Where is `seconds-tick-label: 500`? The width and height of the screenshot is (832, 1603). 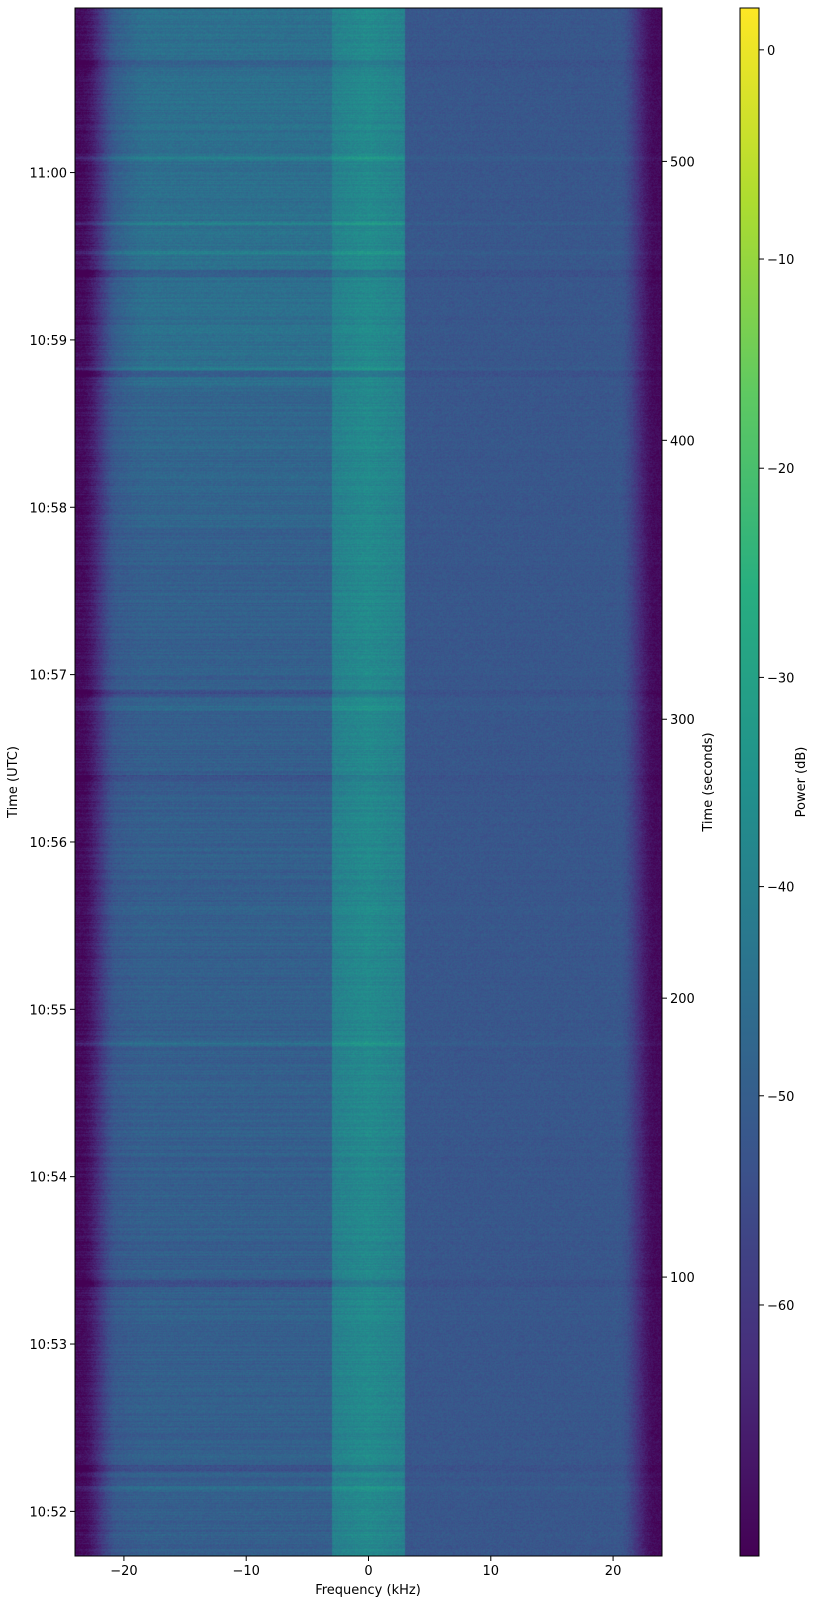 seconds-tick-label: 500 is located at coordinates (682, 162).